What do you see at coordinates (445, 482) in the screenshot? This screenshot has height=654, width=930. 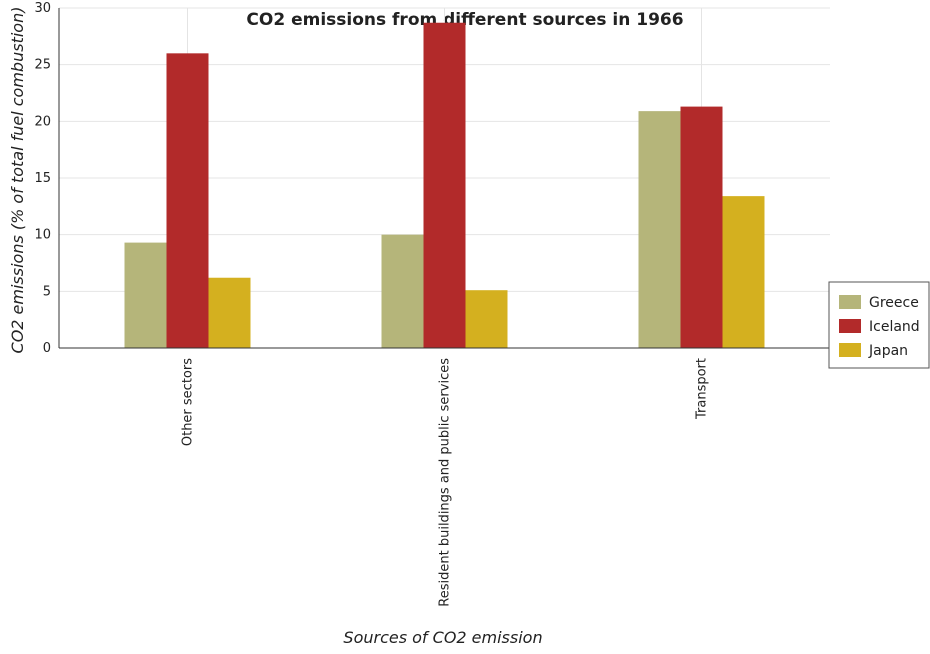 I see `x-tick-label: Resident buildings and public services` at bounding box center [445, 482].